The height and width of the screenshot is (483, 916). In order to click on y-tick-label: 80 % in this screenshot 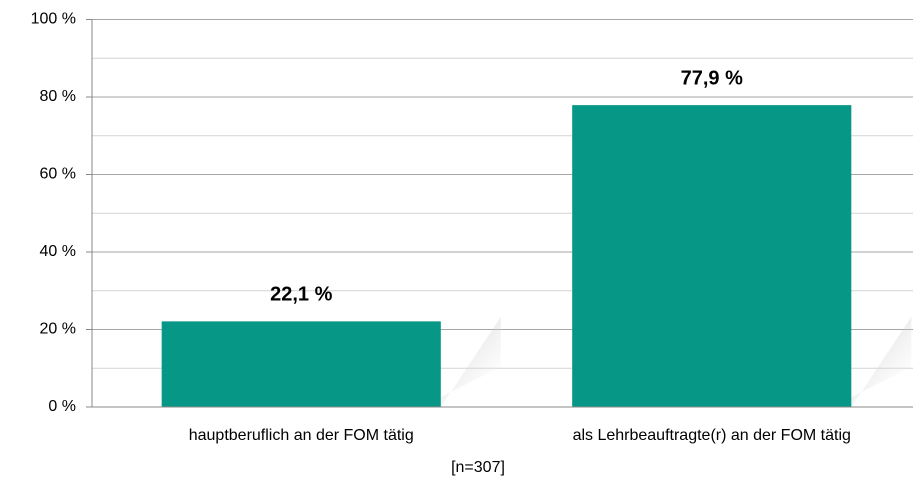, I will do `click(58, 96)`.